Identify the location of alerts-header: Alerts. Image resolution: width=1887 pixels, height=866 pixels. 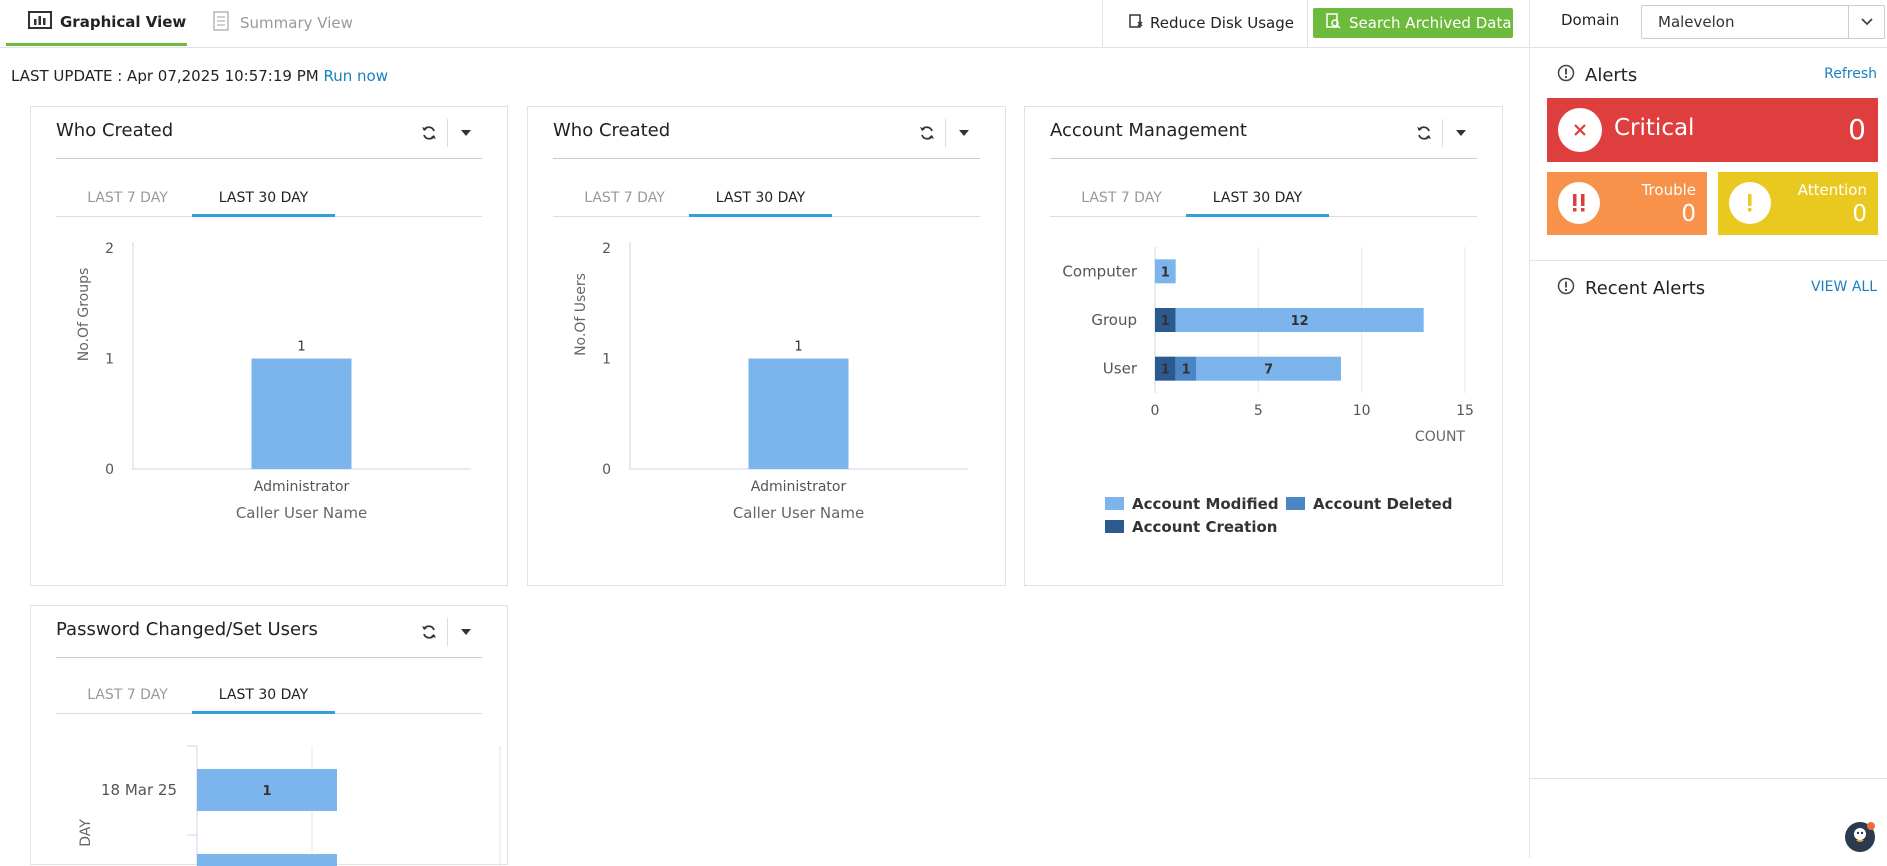
(1597, 75).